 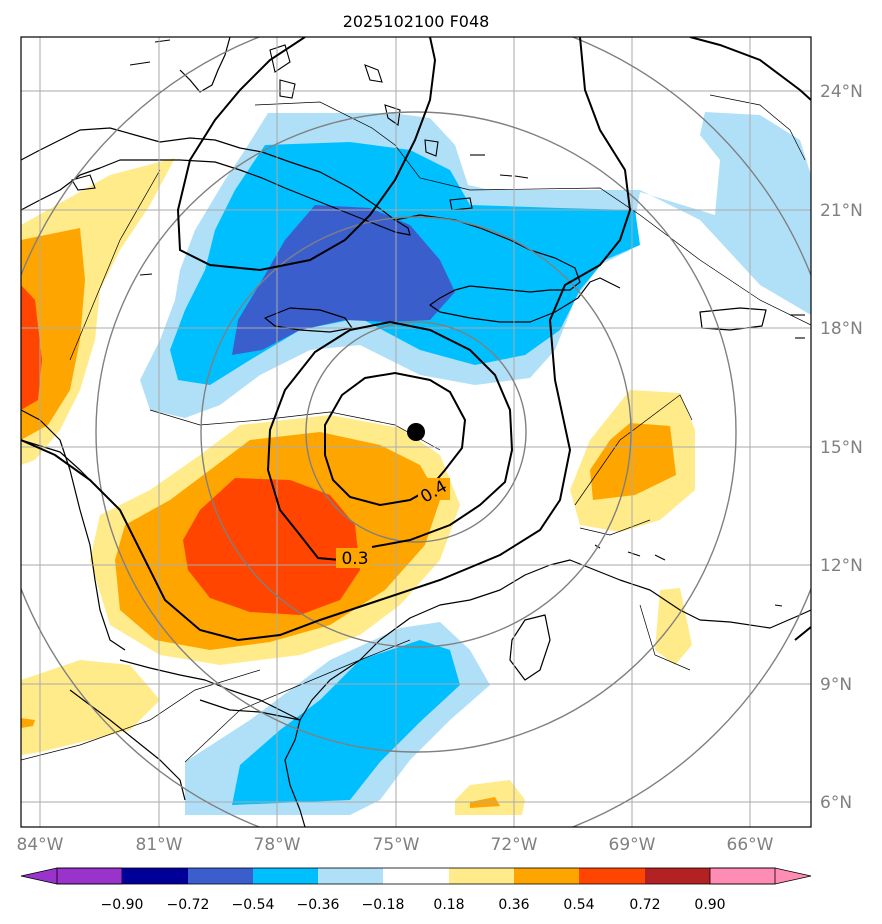 What do you see at coordinates (416, 21) in the screenshot?
I see `map-title: 2025102100 F048` at bounding box center [416, 21].